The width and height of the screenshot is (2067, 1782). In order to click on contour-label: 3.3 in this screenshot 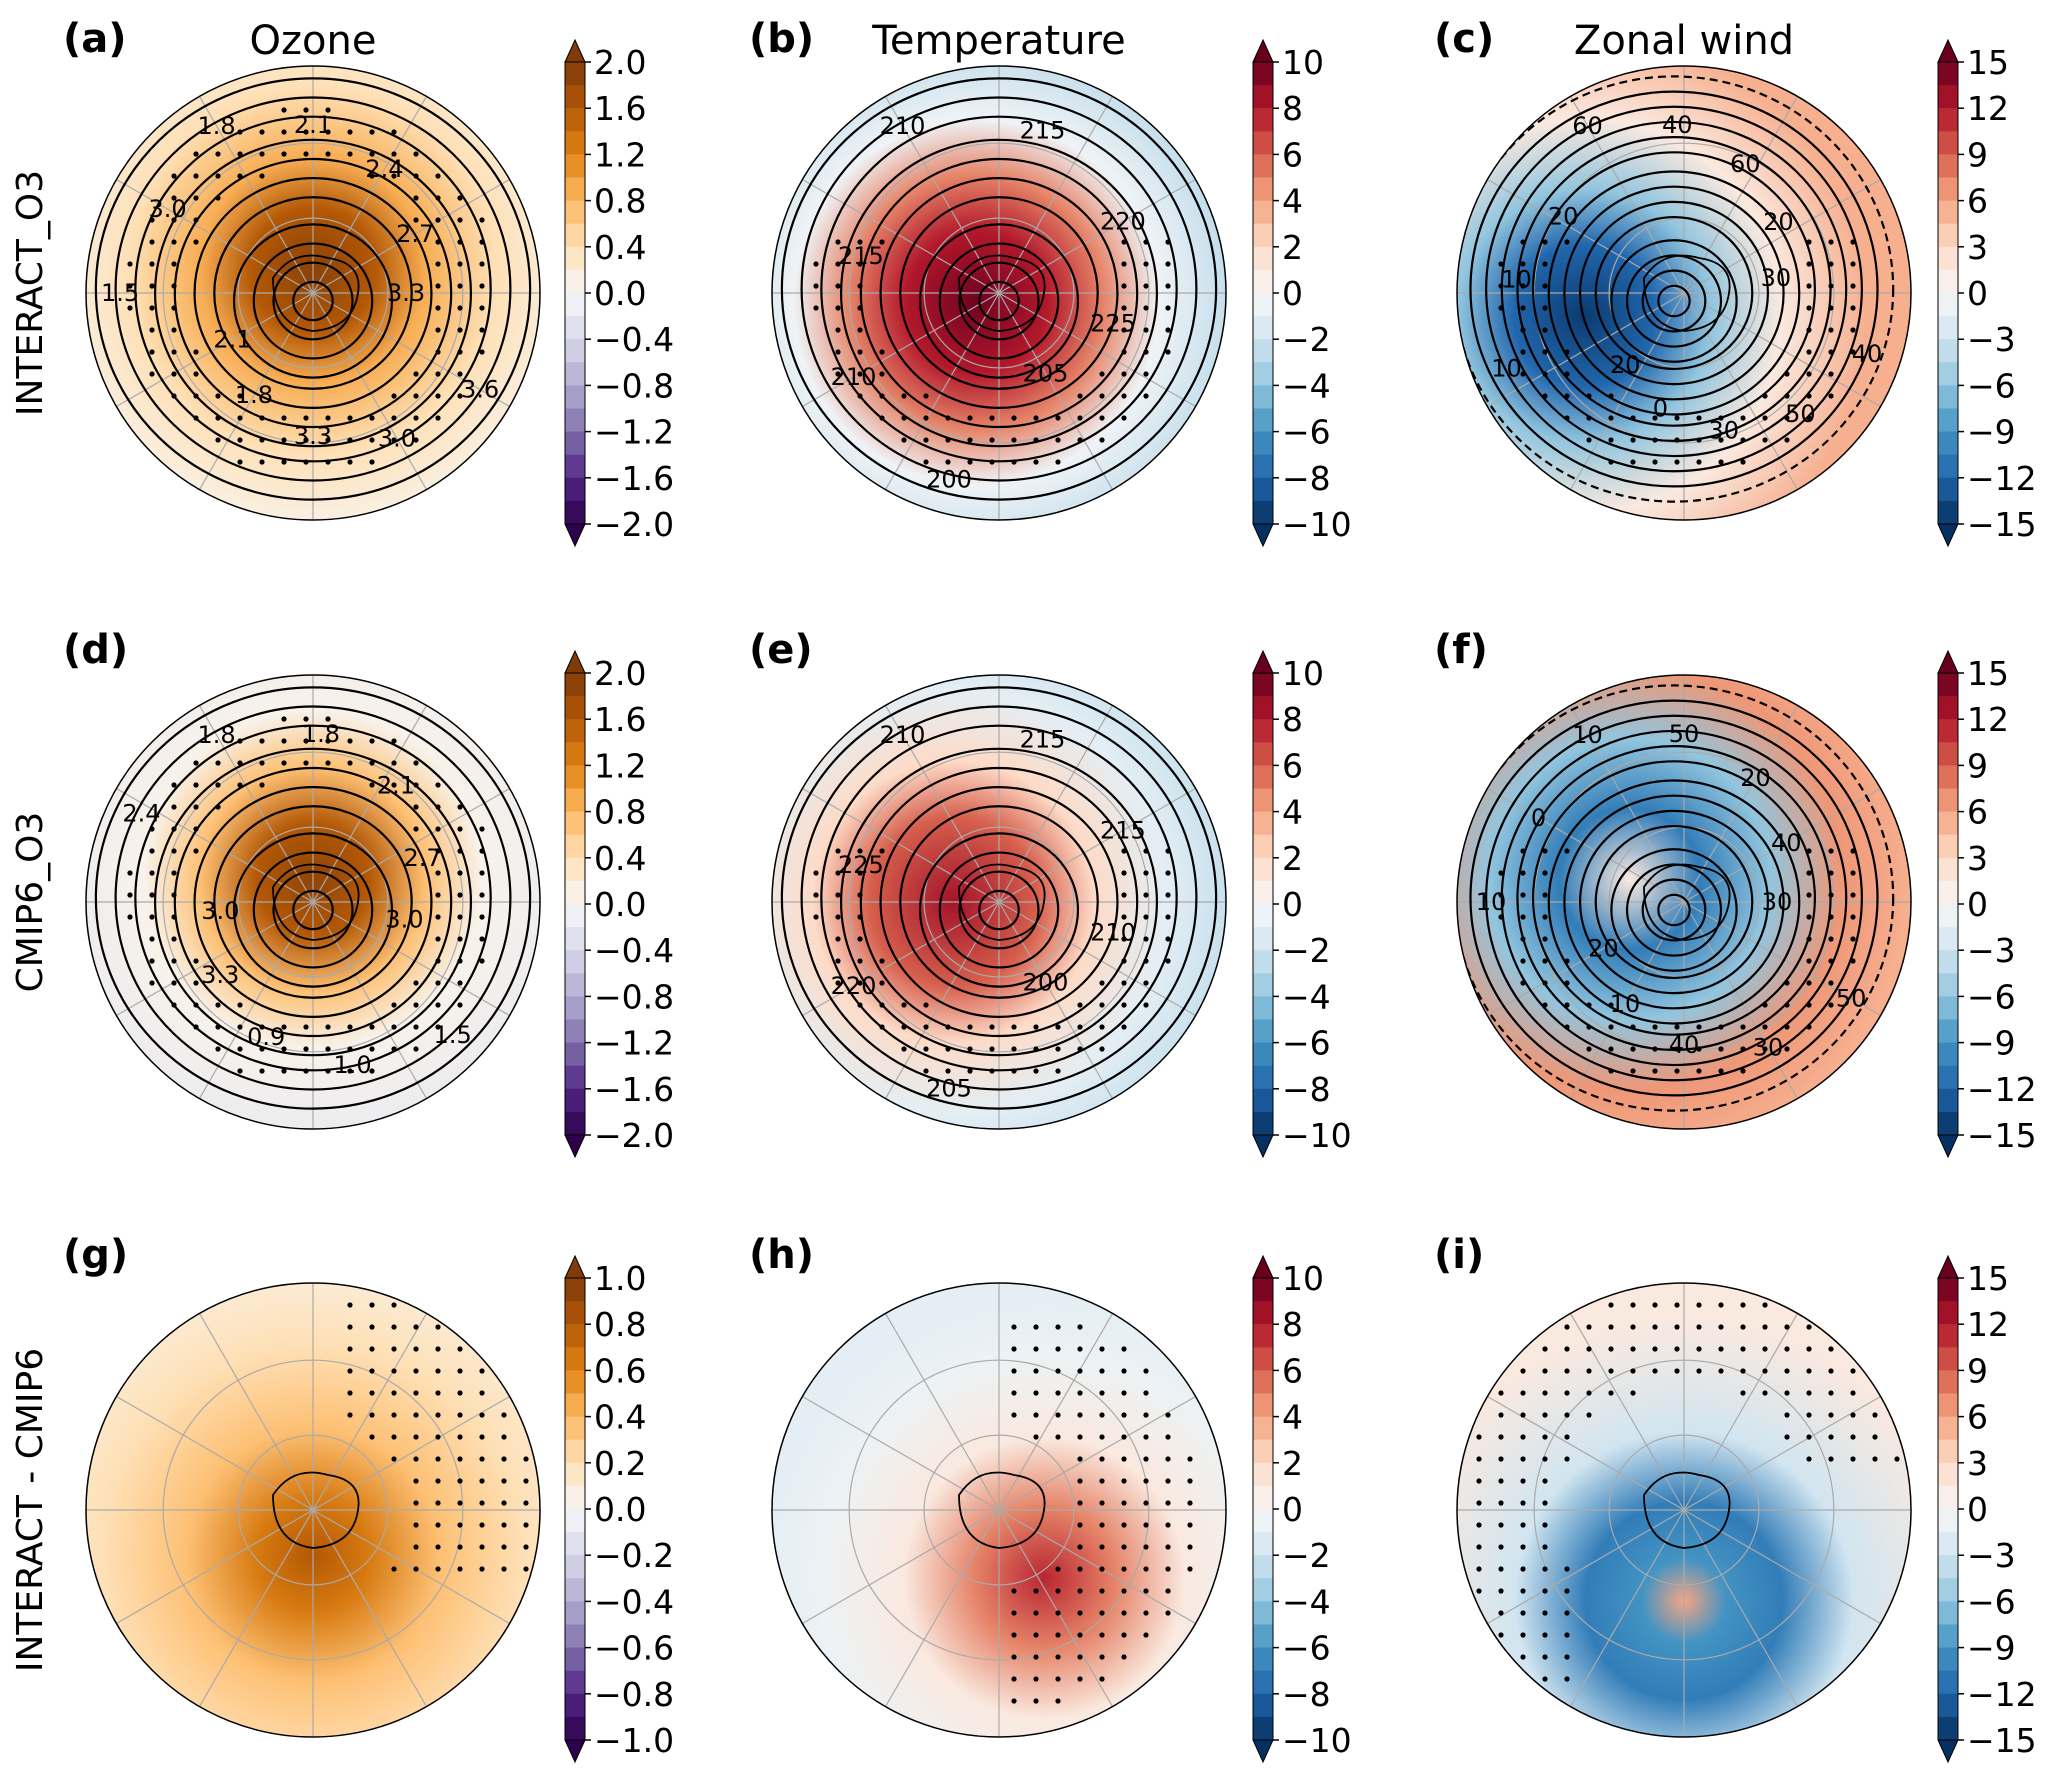, I will do `click(406, 293)`.